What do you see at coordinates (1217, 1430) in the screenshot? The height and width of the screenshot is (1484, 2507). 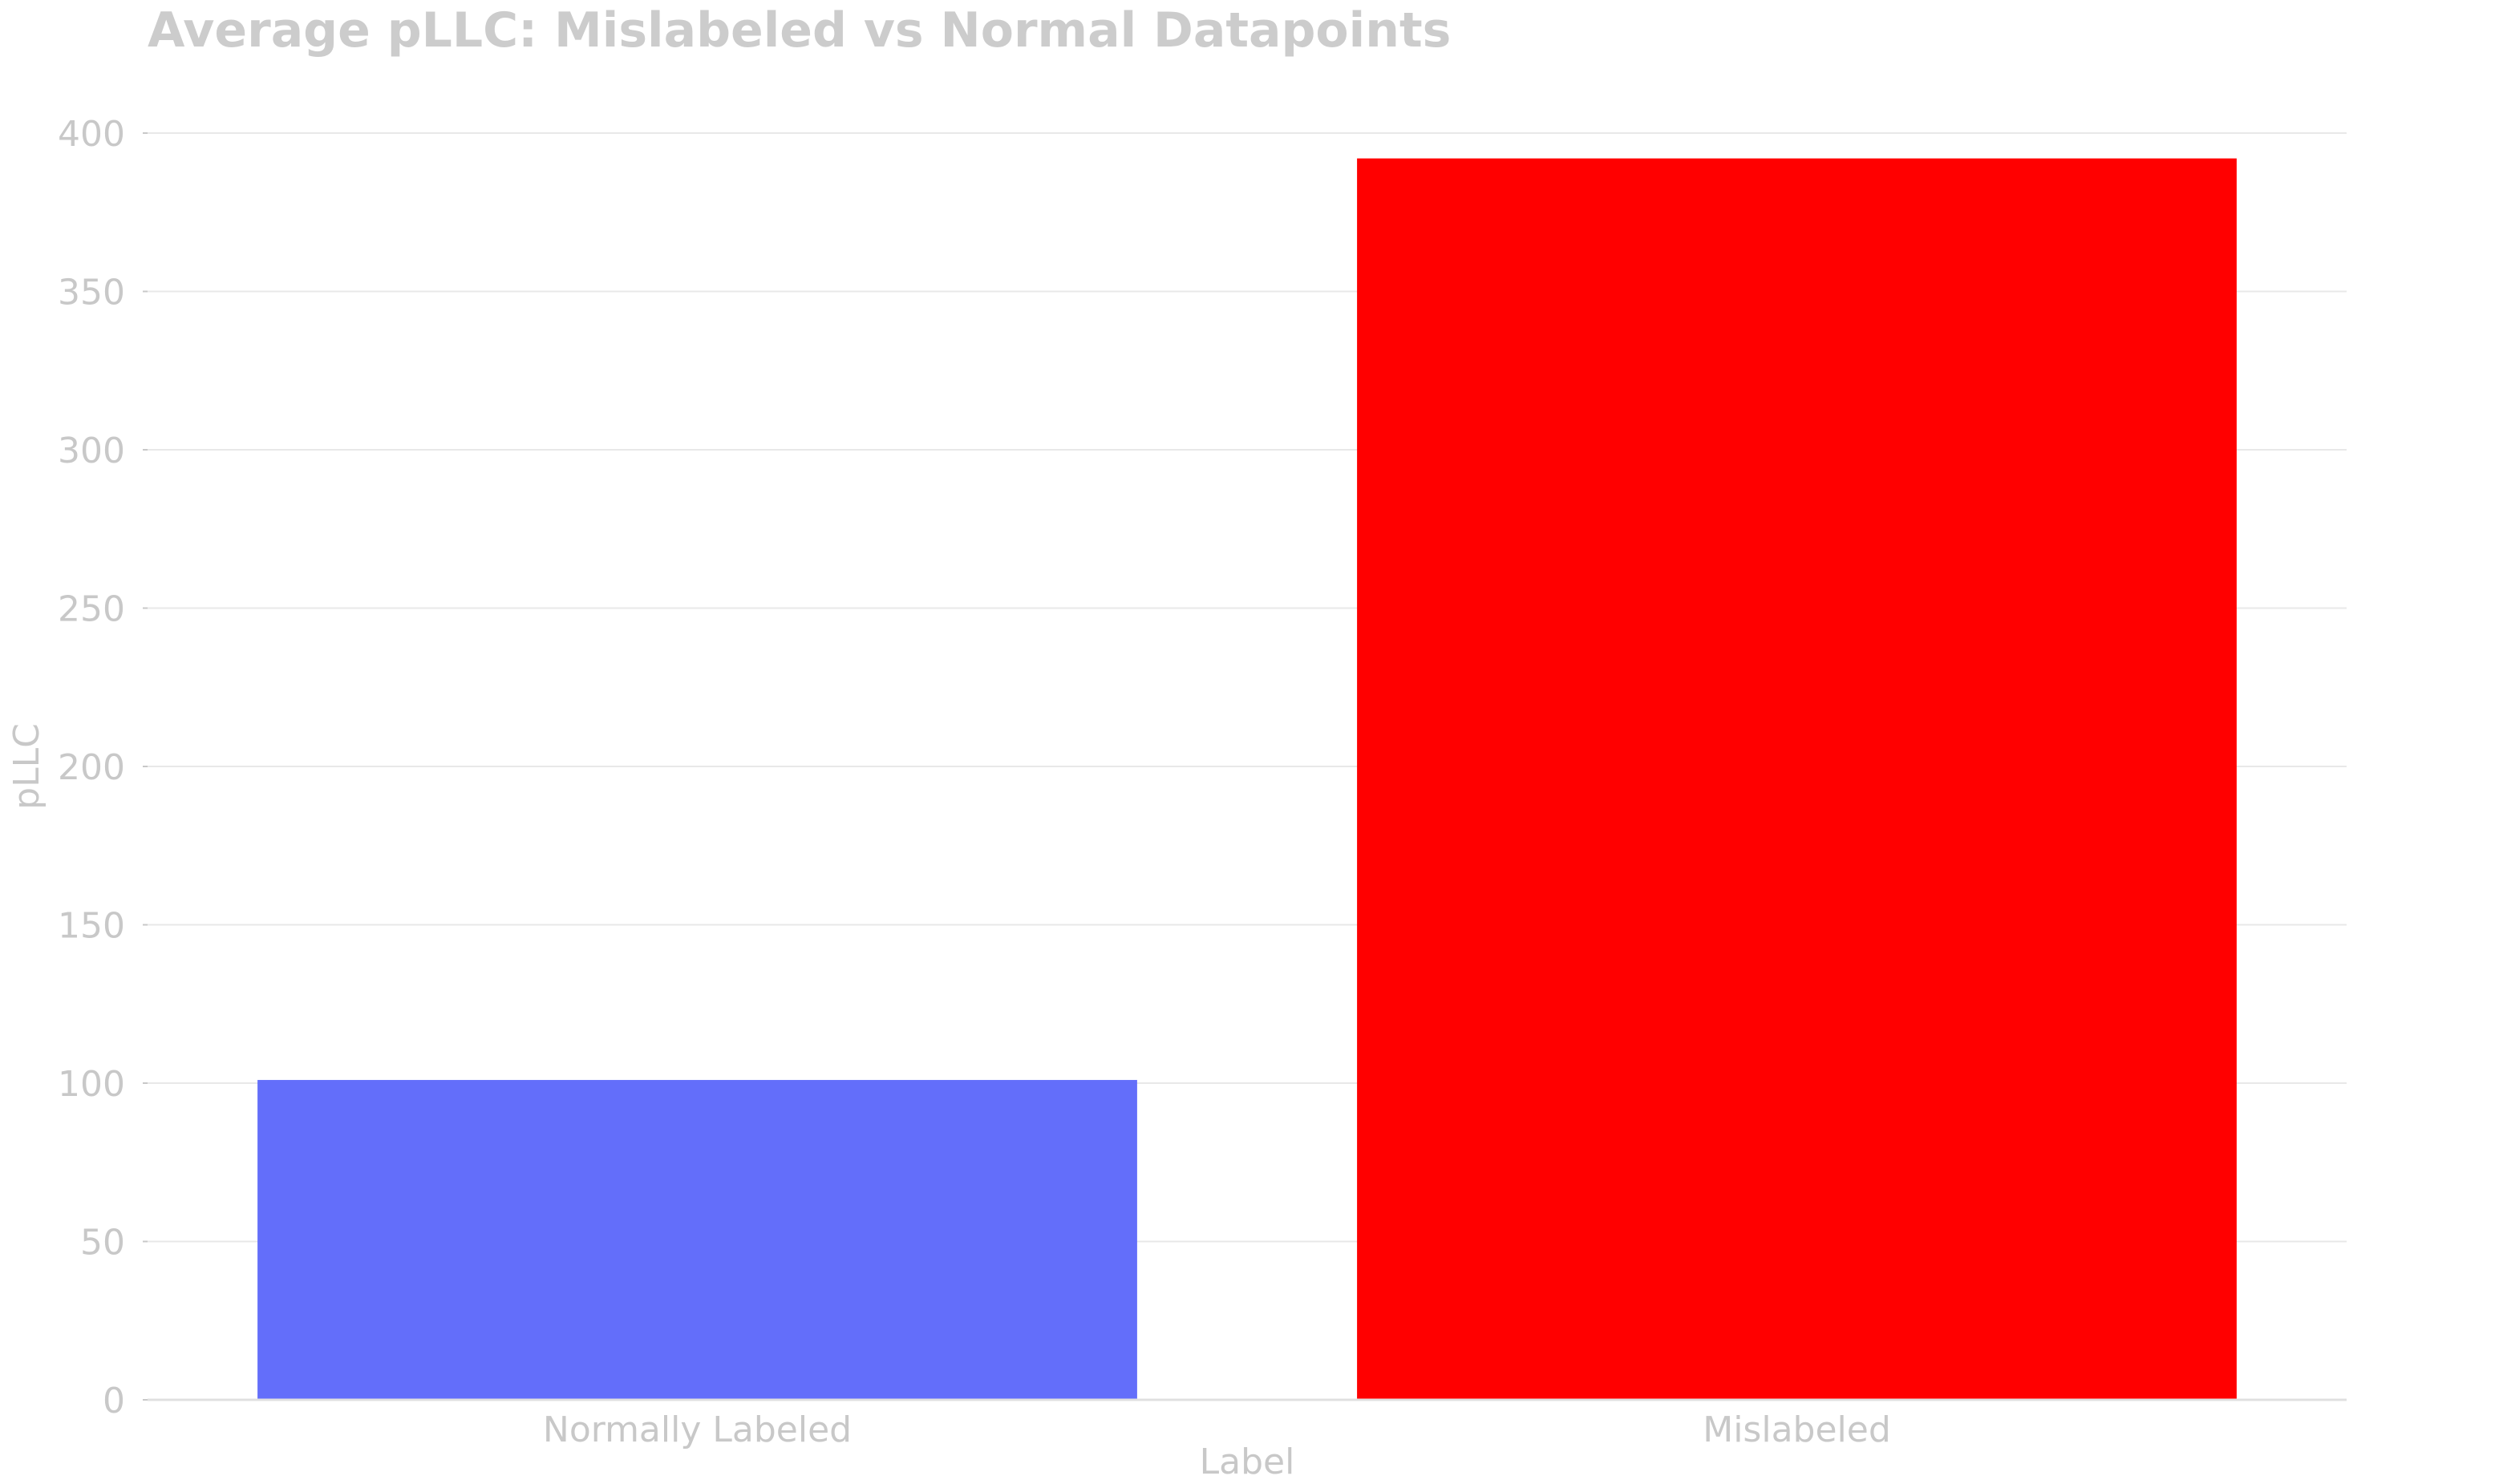 I see `x-axis-ticks: Normally Labeled Mislabeled` at bounding box center [1217, 1430].